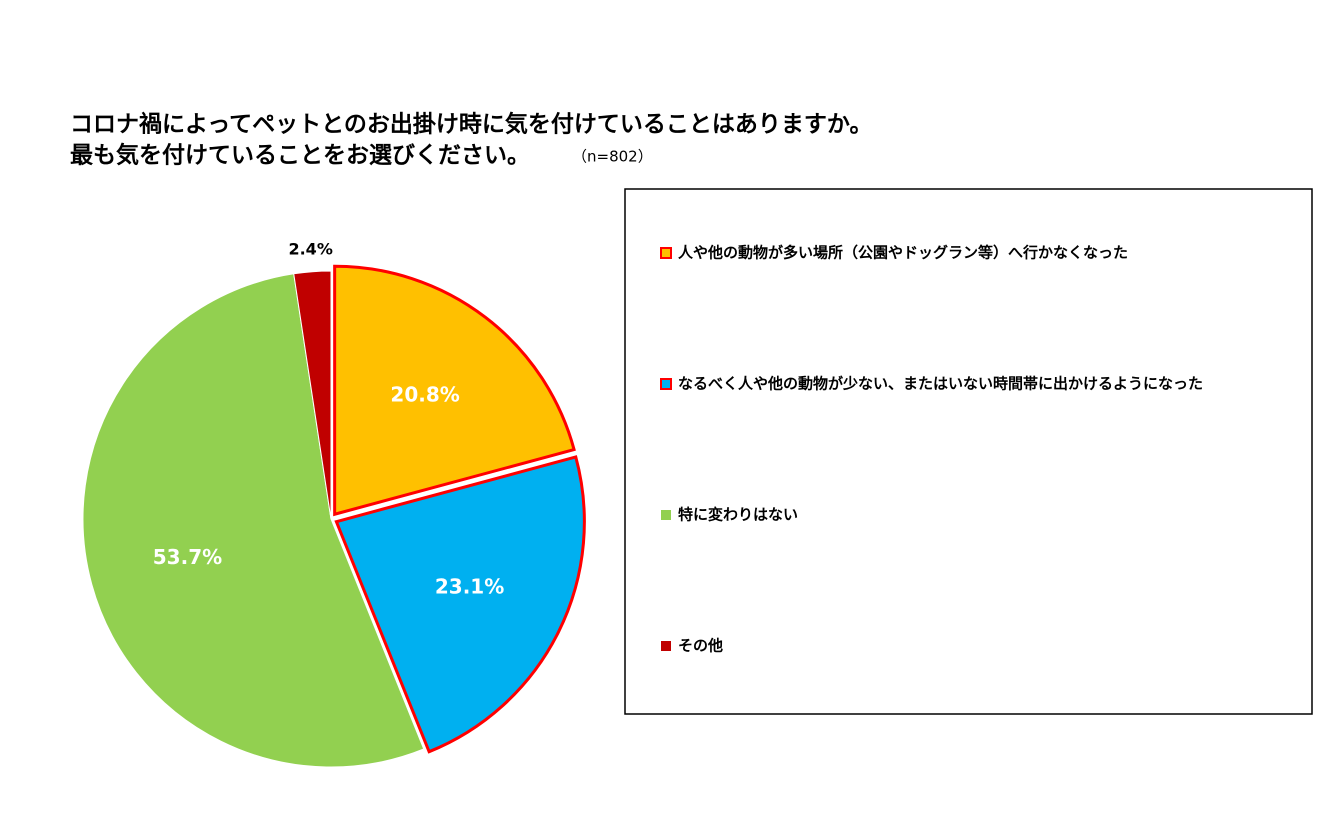 This screenshot has width=1328, height=824. I want to click on chart-subtitle: （n=802）, so click(612, 157).